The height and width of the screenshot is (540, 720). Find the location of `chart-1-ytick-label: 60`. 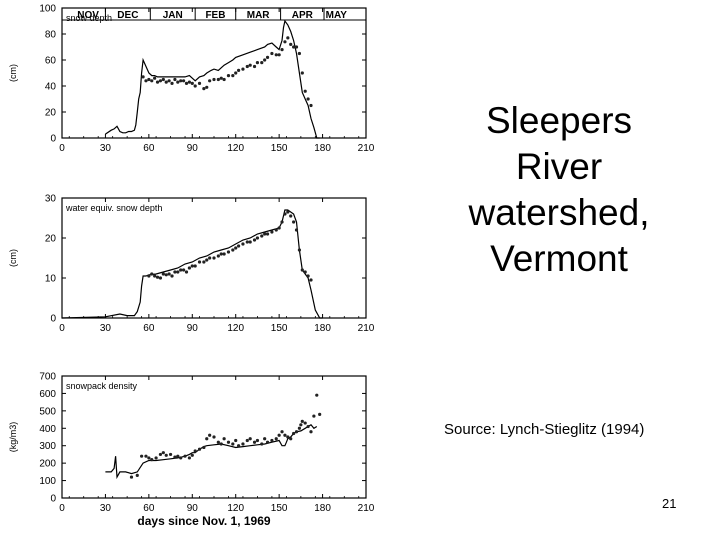

chart-1-ytick-label: 60 is located at coordinates (51, 61).